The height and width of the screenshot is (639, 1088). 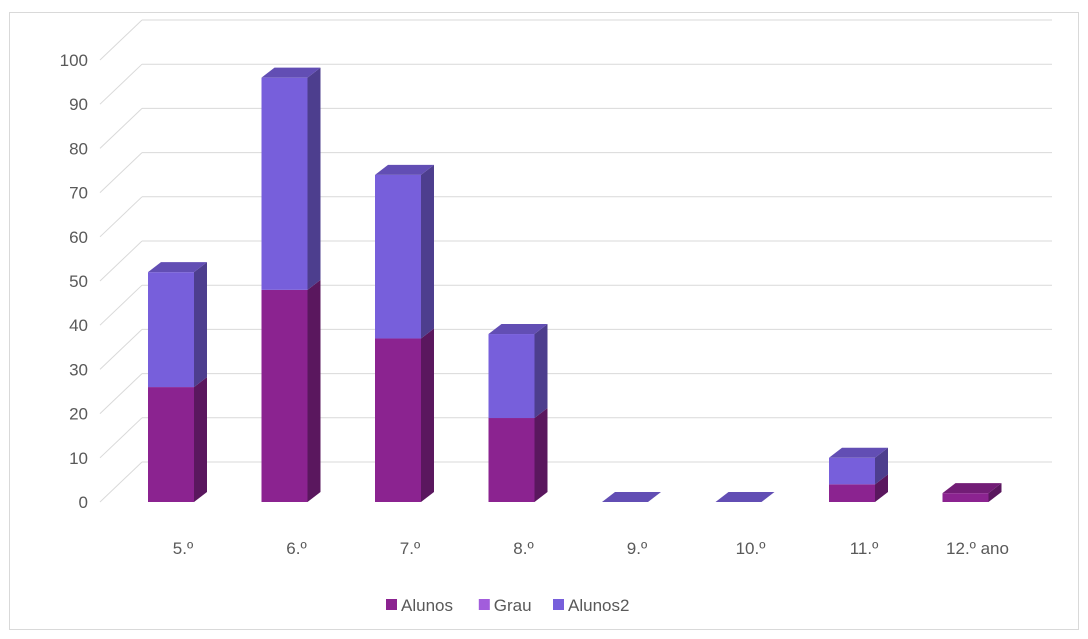 I want to click on x-tick-label: 9.º, so click(x=637, y=548).